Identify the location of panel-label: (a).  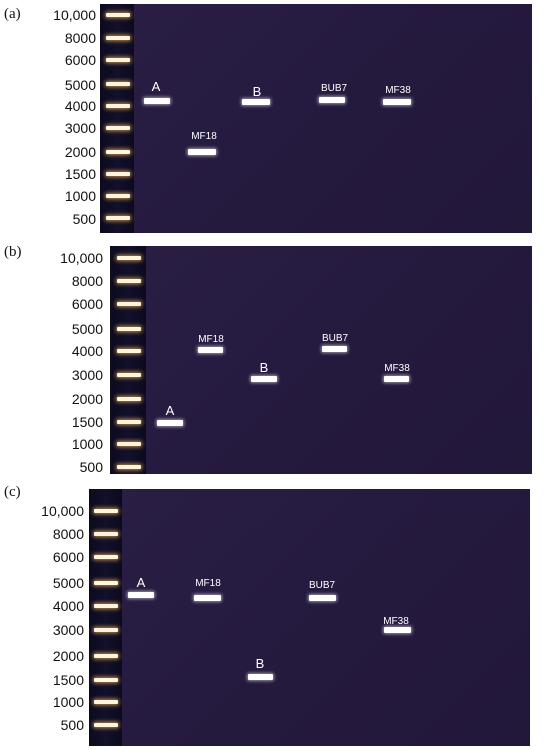
(12, 14).